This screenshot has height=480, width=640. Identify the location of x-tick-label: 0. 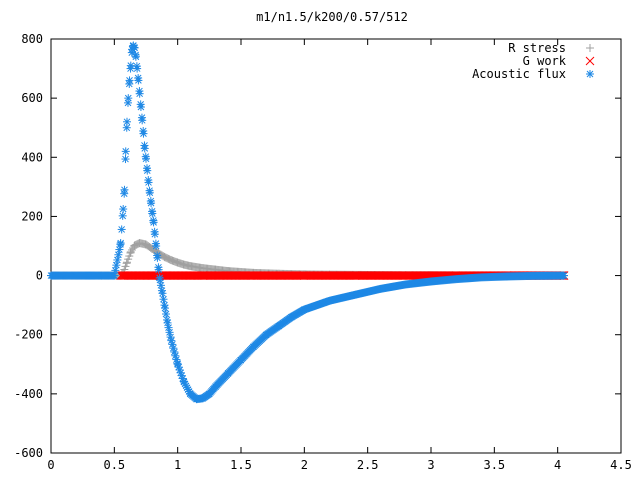
(50, 465).